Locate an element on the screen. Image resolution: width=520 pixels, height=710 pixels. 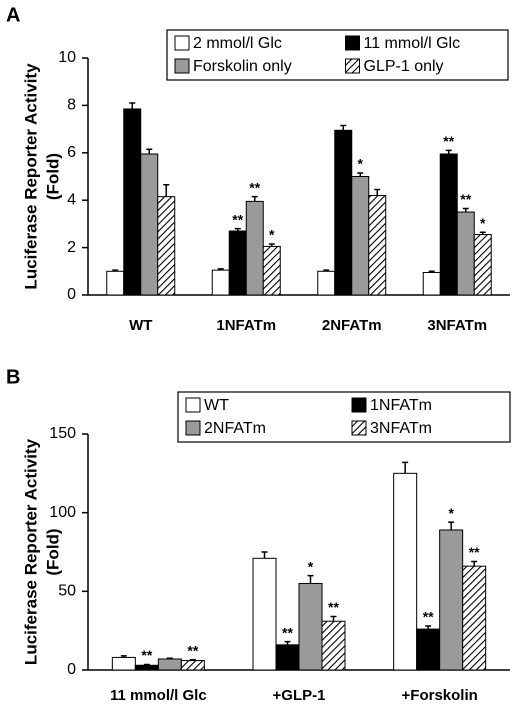
x-tick-label: +GLP-1 is located at coordinates (299, 695).